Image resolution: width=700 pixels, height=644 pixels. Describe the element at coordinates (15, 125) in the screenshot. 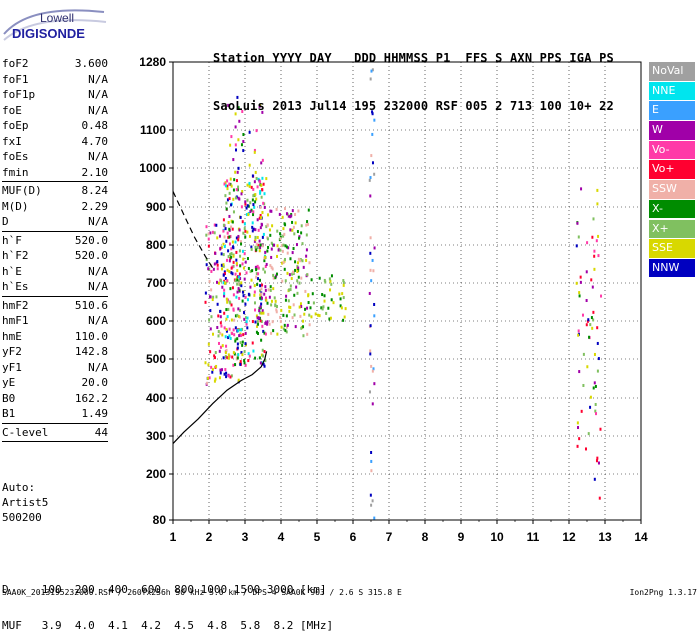

I see `param-name: foEp` at that location.